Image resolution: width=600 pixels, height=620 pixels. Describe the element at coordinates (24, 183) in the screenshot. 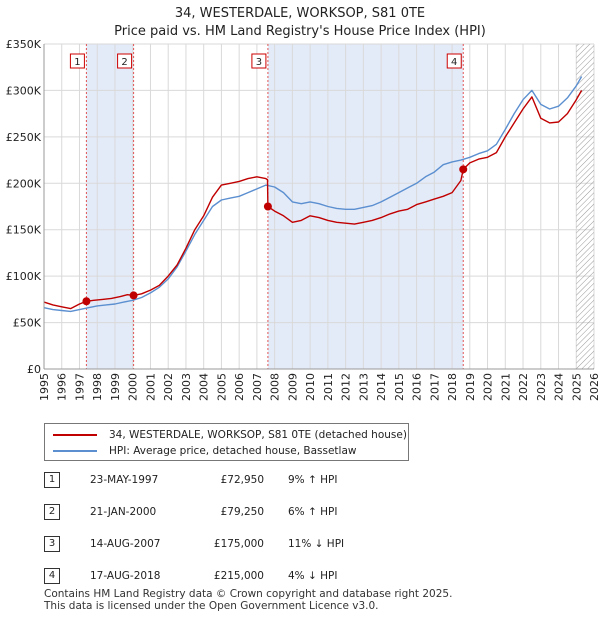

I see `y-tick-label: £200K` at that location.